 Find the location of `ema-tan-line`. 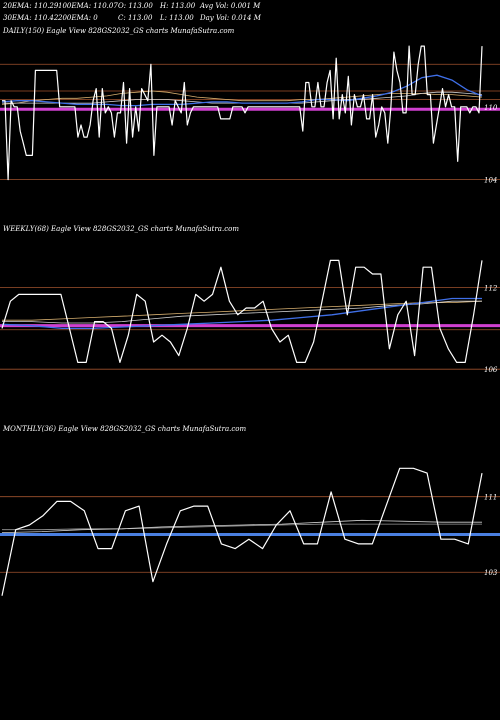

ema-tan-line is located at coordinates (242, 97).